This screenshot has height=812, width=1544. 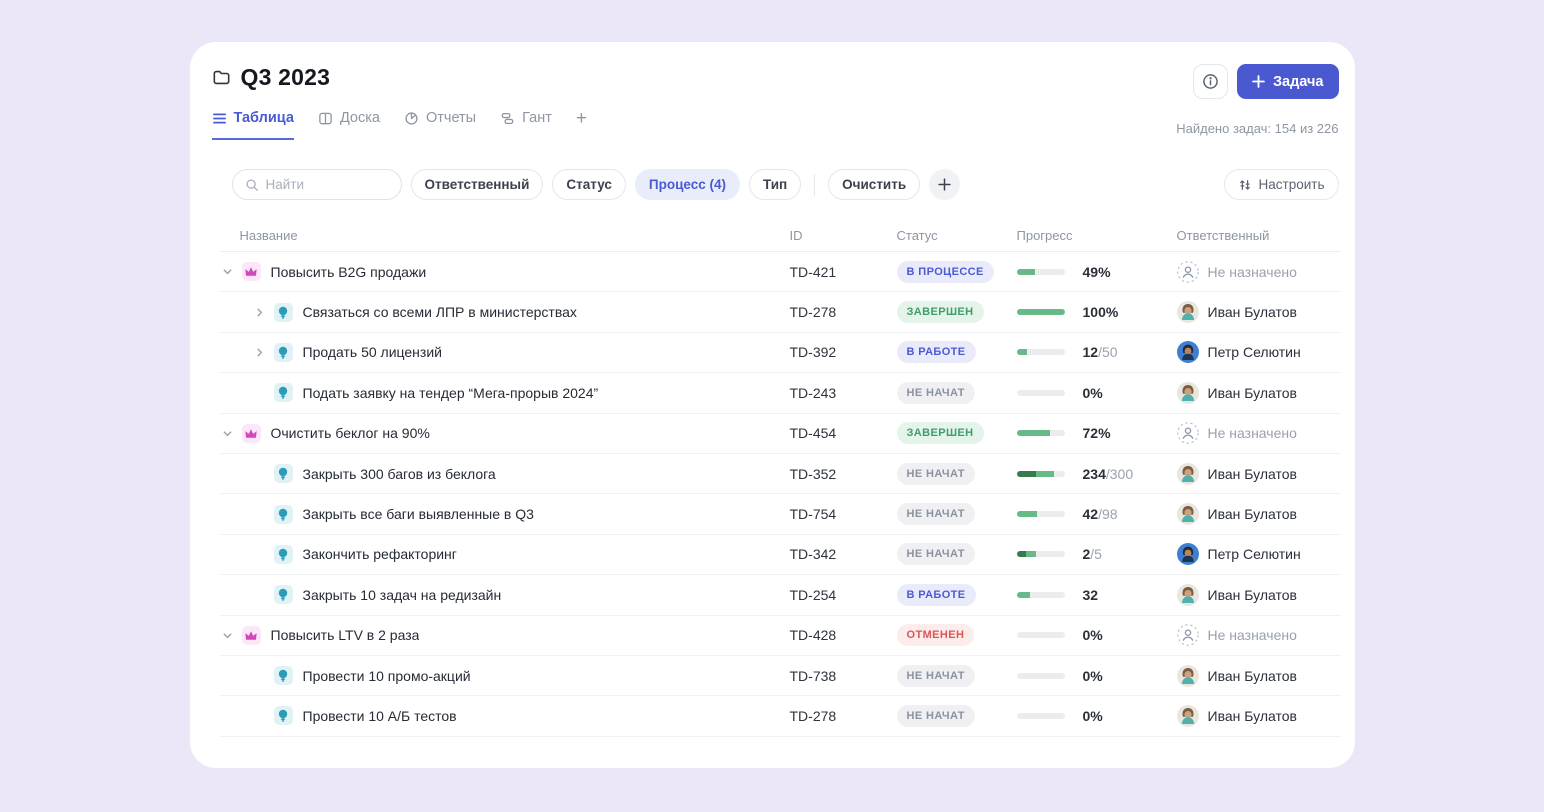 I want to click on progress-value: 234, so click(x=1094, y=473).